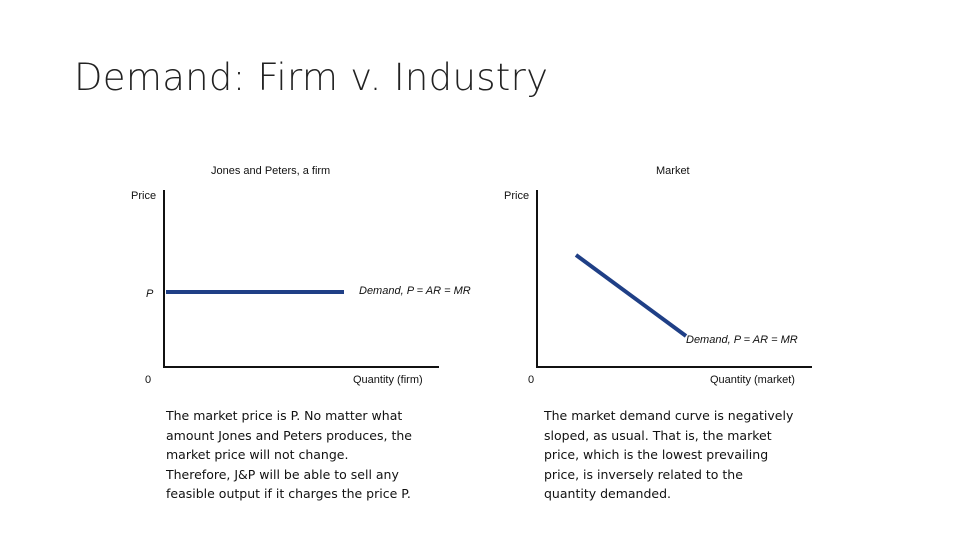 This screenshot has width=960, height=540. I want to click on firm-quantity-axis-label: Quantity (firm), so click(388, 380).